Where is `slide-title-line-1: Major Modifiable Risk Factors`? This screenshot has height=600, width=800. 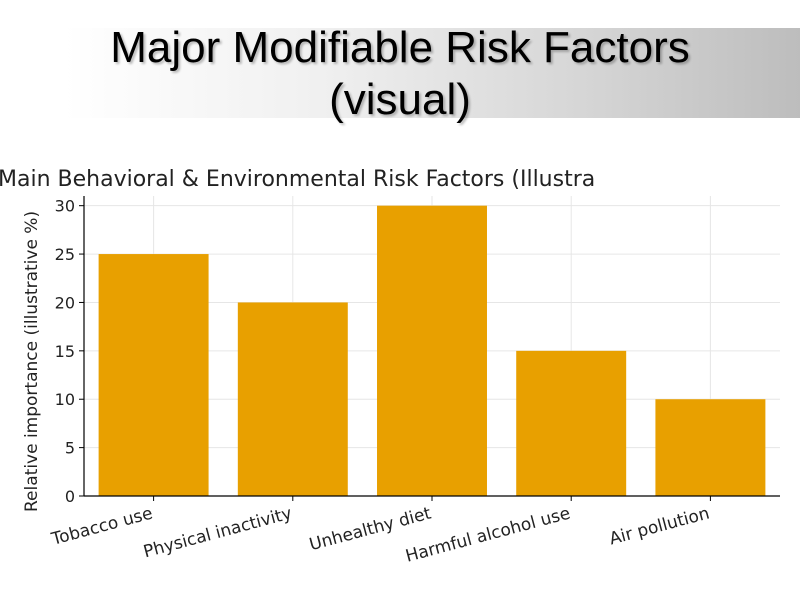 slide-title-line-1: Major Modifiable Risk Factors is located at coordinates (400, 47).